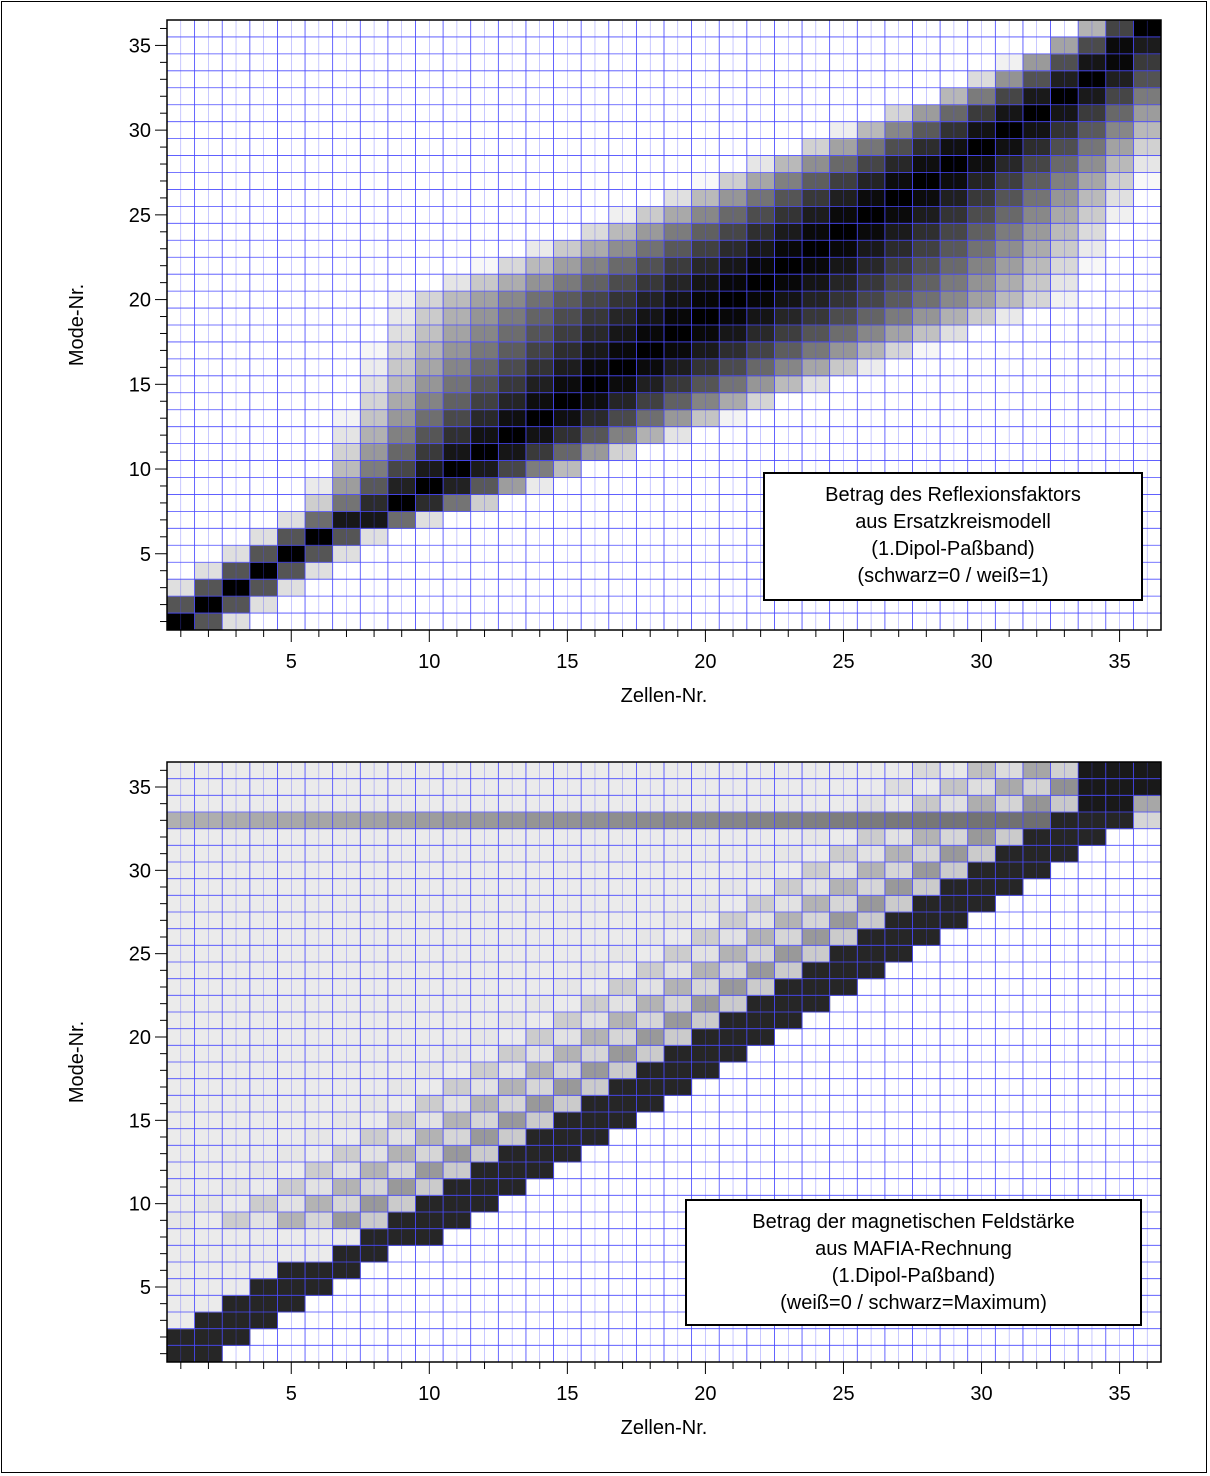 The height and width of the screenshot is (1476, 1210). What do you see at coordinates (664, 1428) in the screenshot?
I see `x-axis-label: Zellen-Nr.` at bounding box center [664, 1428].